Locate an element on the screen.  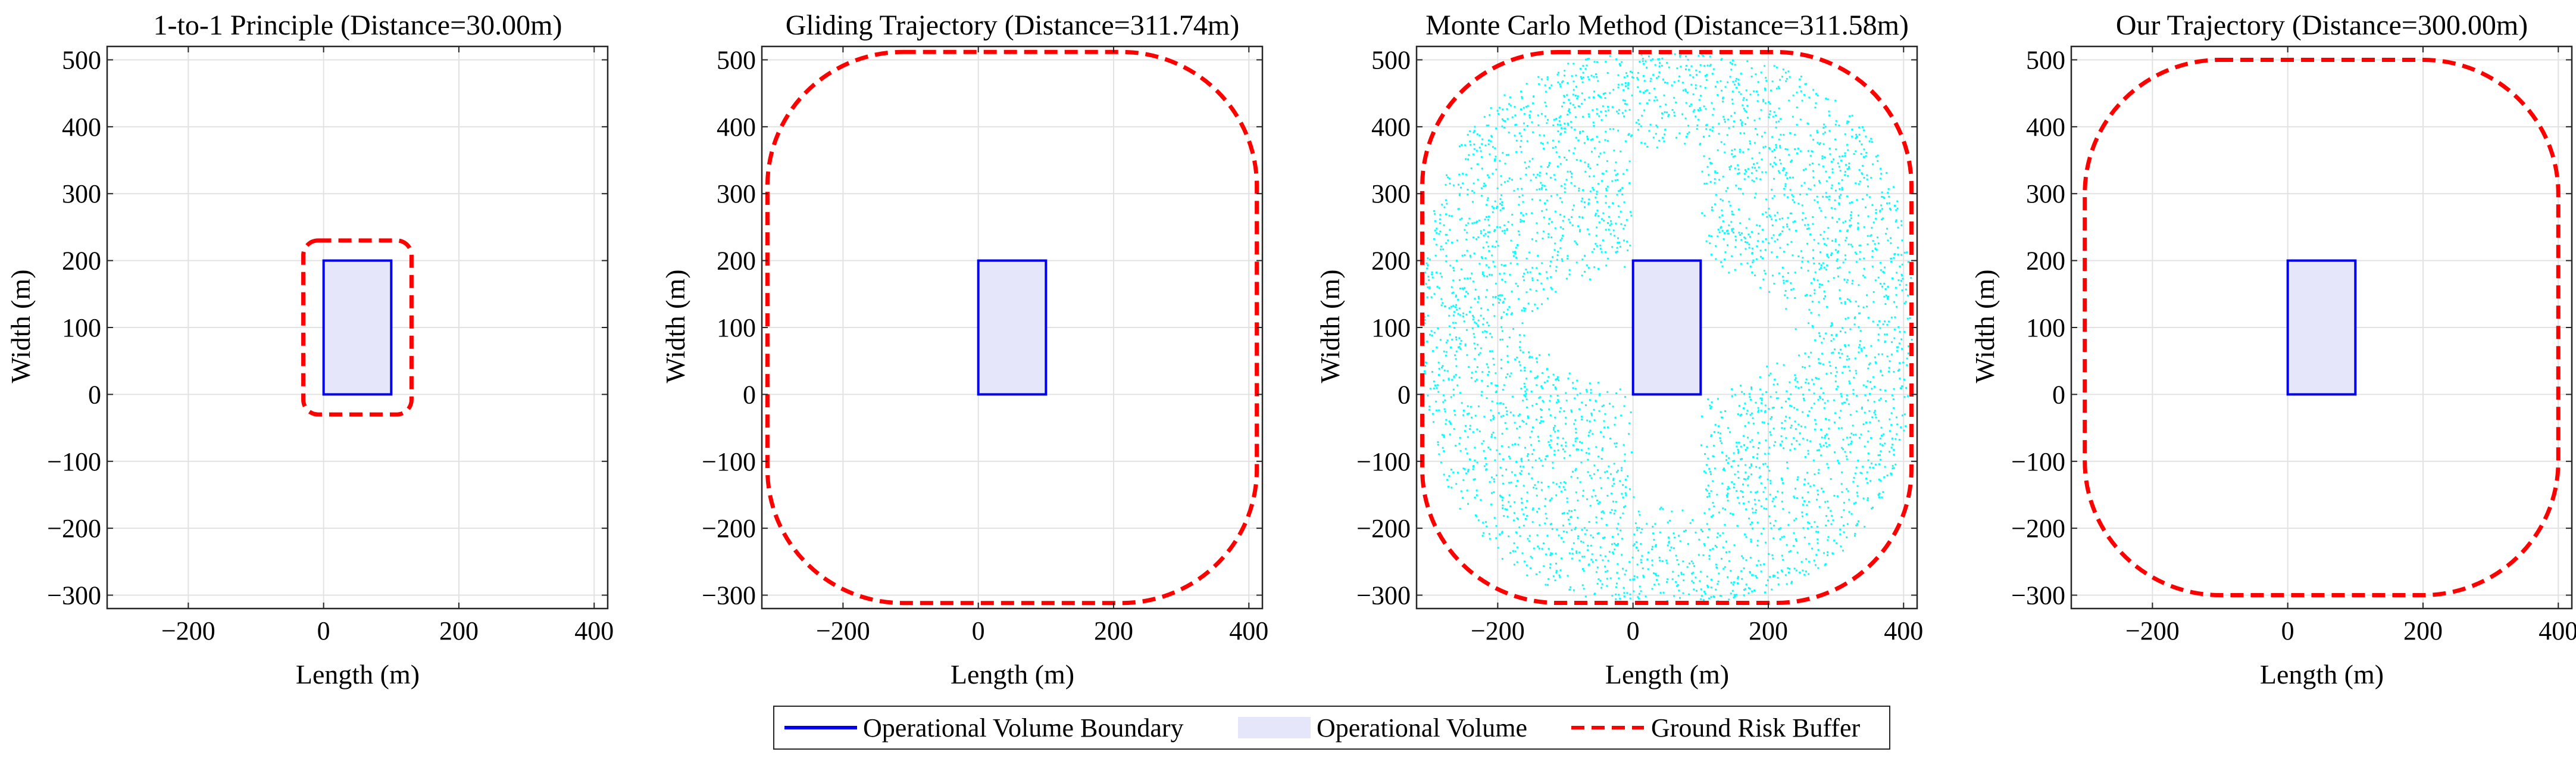
subplot-title: Our Trajectory (Distance=300.00m) is located at coordinates (2322, 25).